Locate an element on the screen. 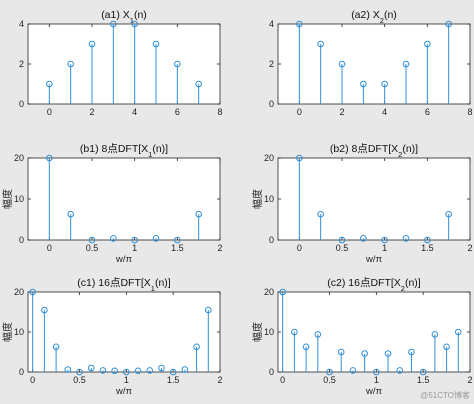  x-axis-label: w/π is located at coordinates (124, 259).